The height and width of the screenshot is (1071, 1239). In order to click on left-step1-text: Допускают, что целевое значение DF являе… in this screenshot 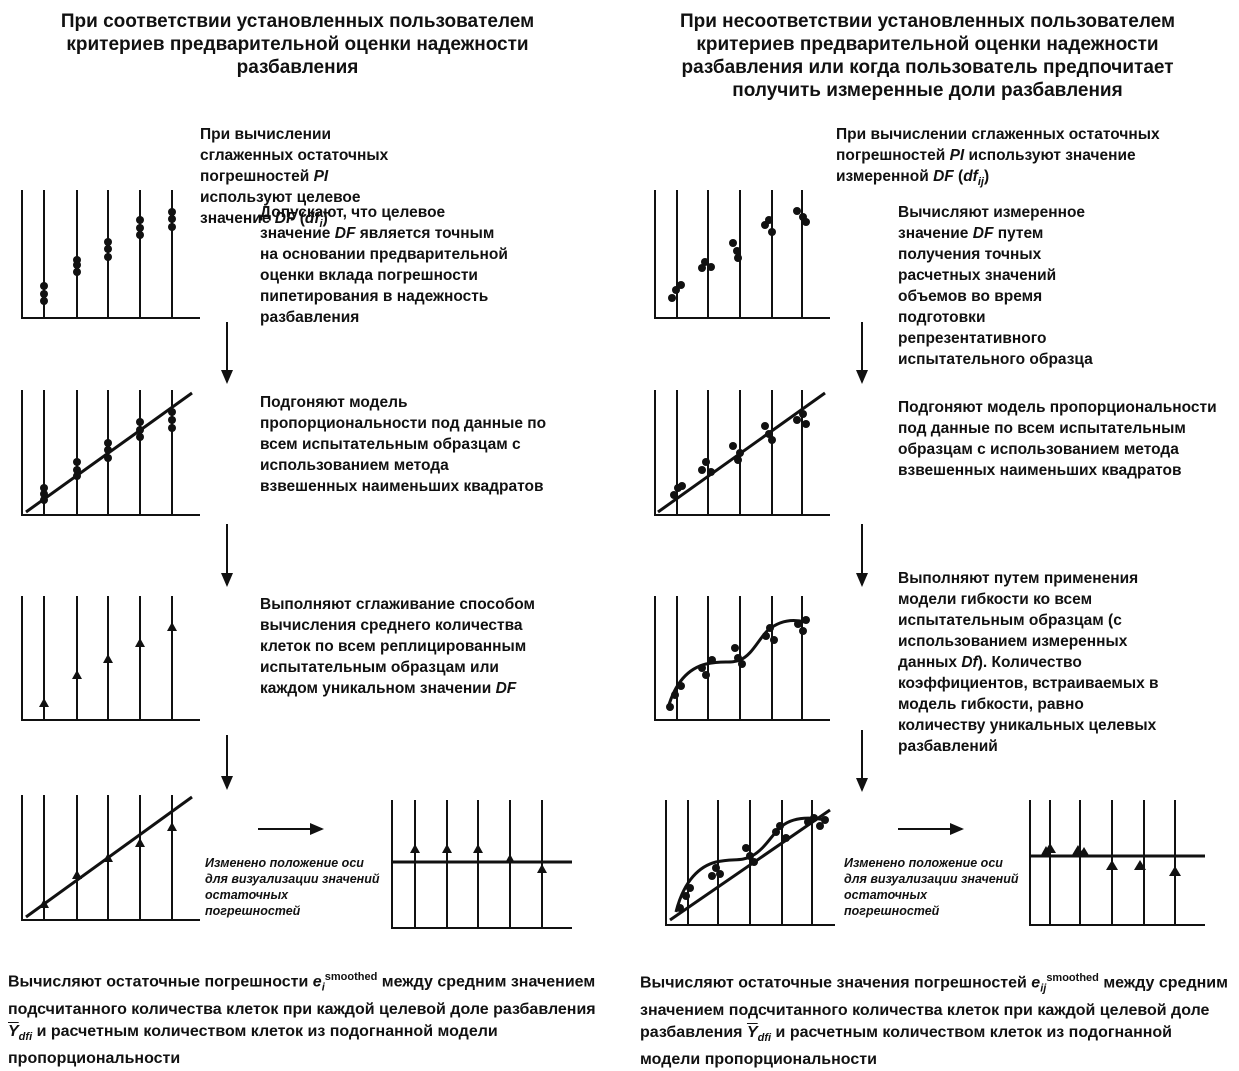, I will do `click(384, 265)`.